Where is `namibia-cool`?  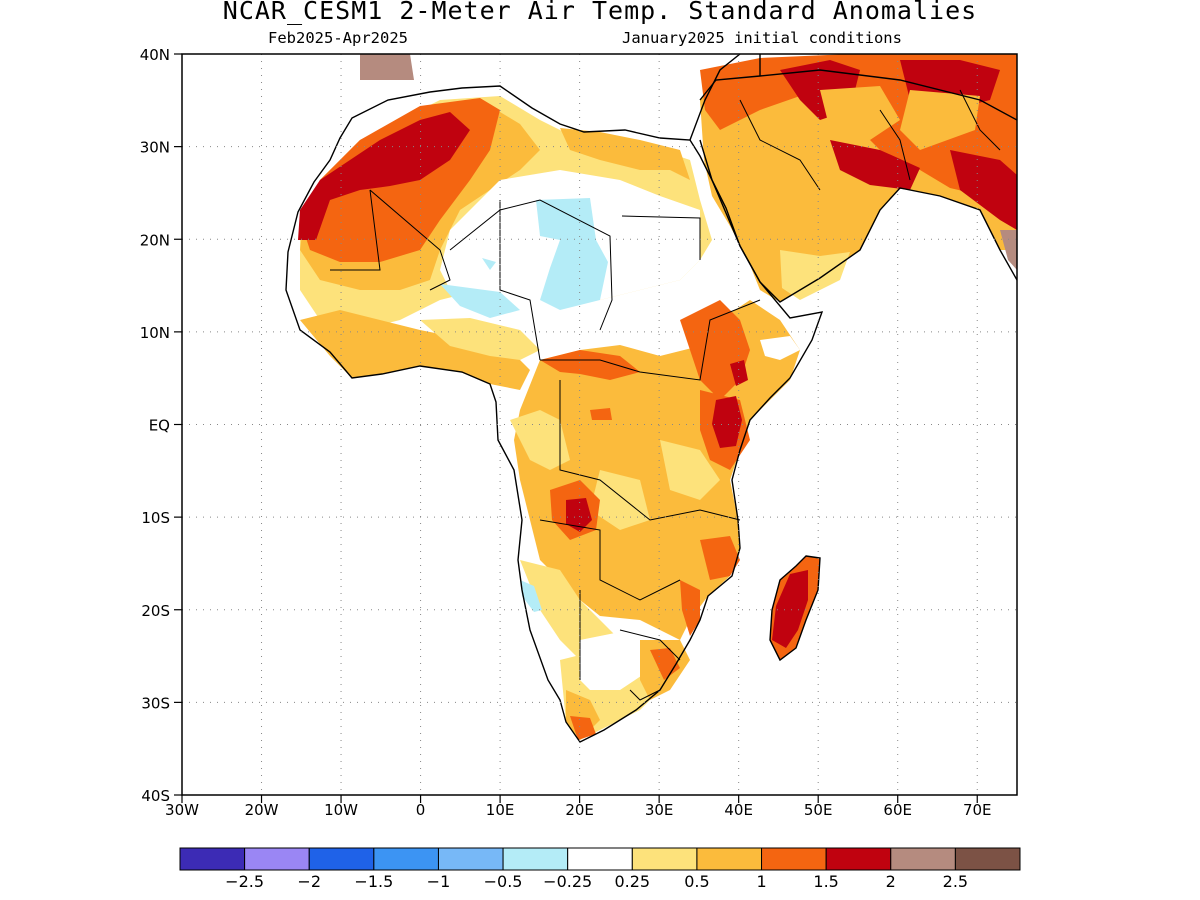 namibia-cool is located at coordinates (531, 596).